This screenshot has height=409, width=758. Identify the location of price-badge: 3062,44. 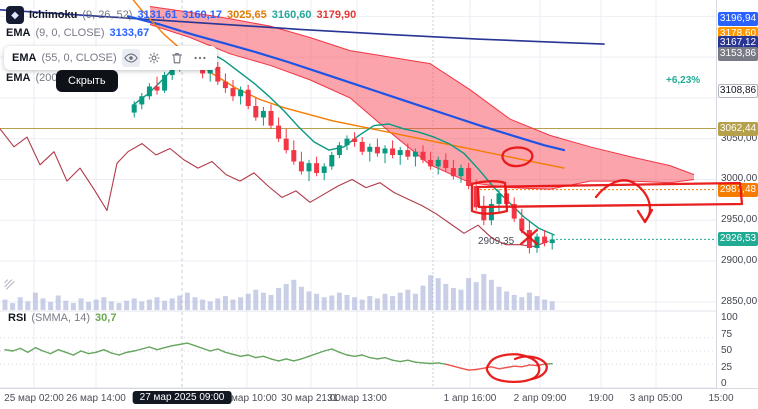
(738, 128).